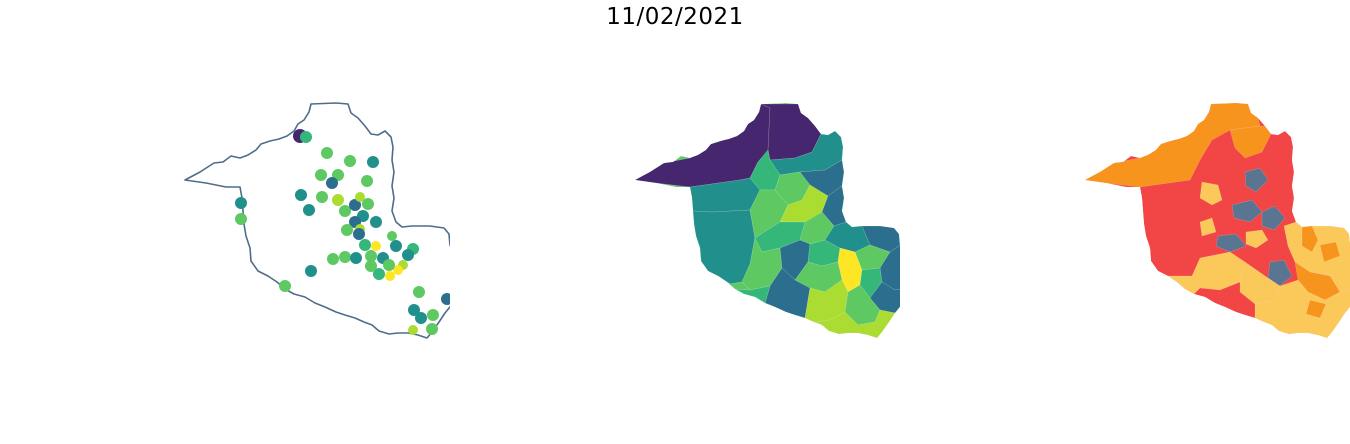 Image resolution: width=1350 pixels, height=444 pixels. I want to click on state-outline, so click(317, 220).